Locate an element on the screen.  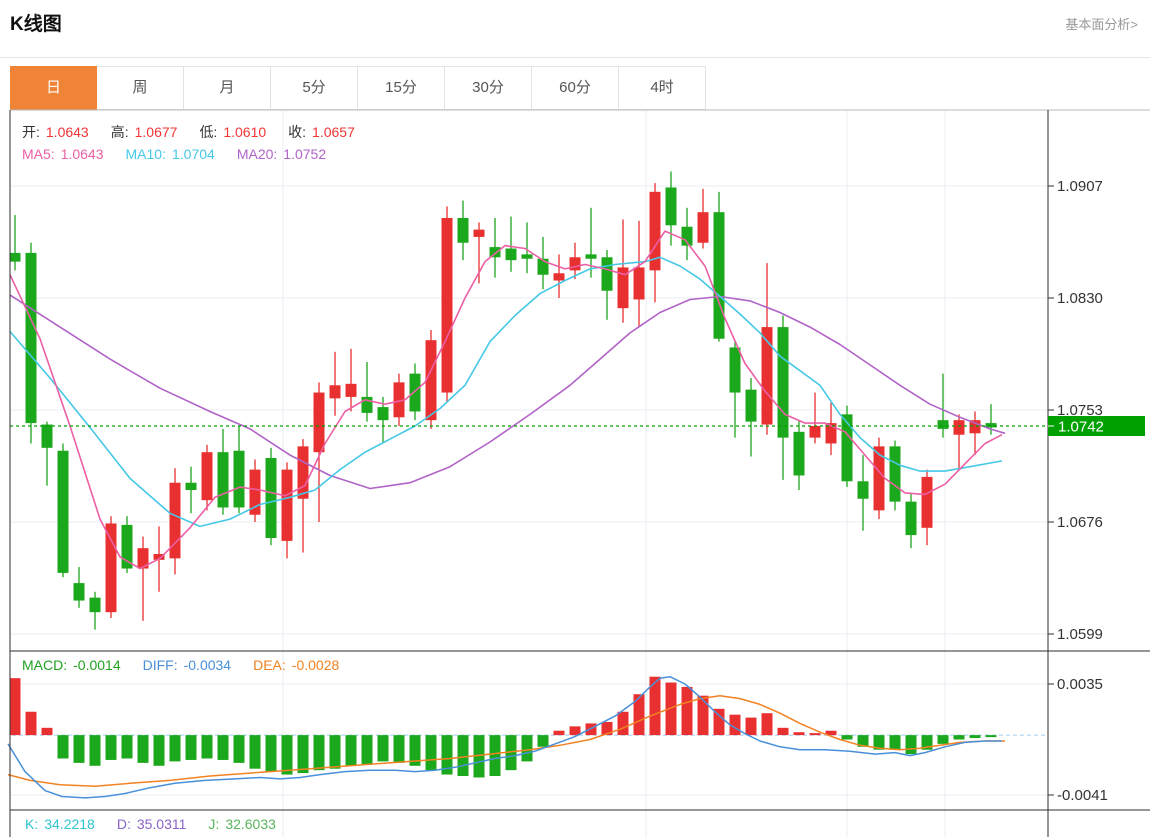
legend-label-low: 低: is located at coordinates (208, 132).